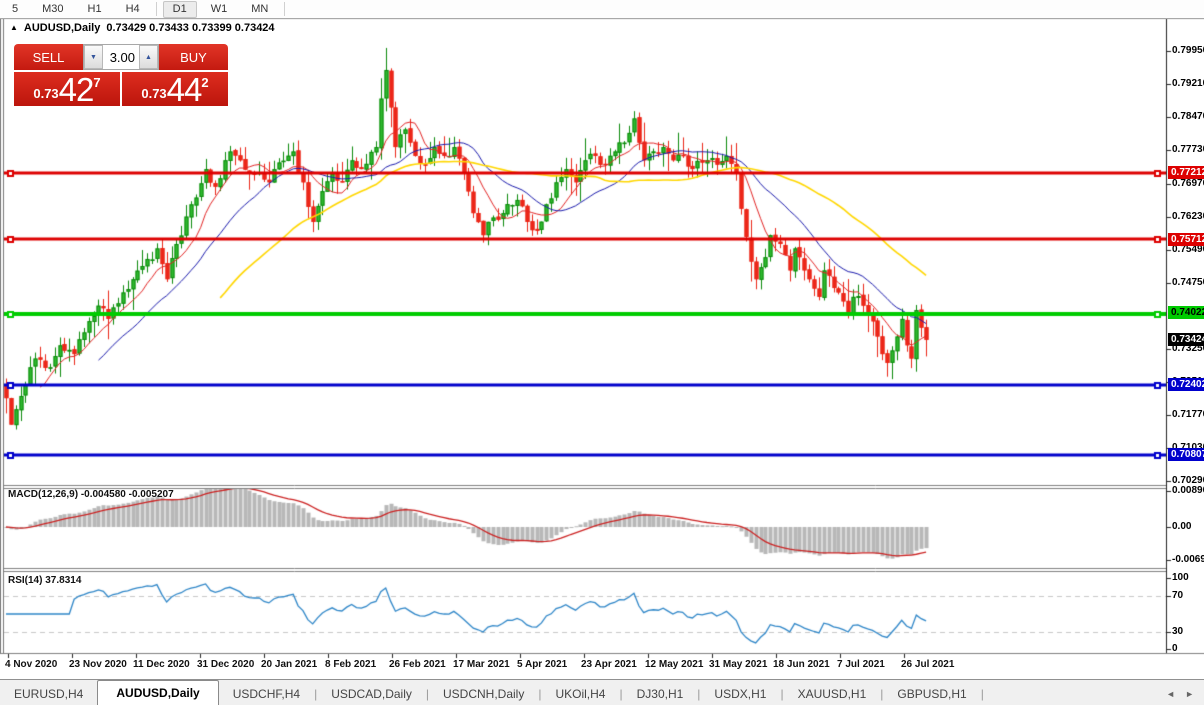  What do you see at coordinates (928, 664) in the screenshot?
I see `date-axis-label: 26 Jul 2021` at bounding box center [928, 664].